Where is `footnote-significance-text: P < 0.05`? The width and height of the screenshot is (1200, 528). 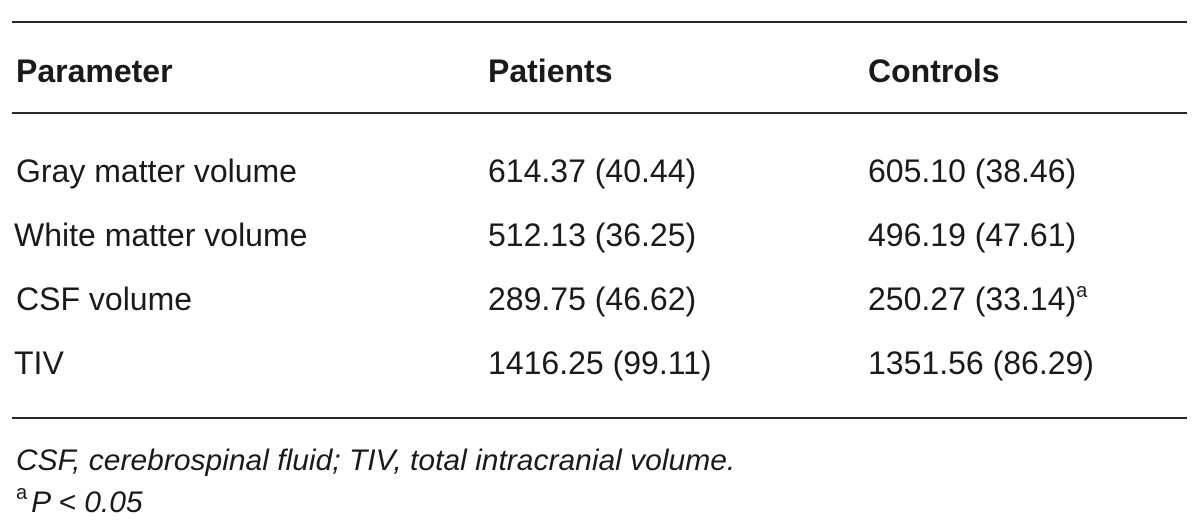 footnote-significance-text: P < 0.05 is located at coordinates (87, 502).